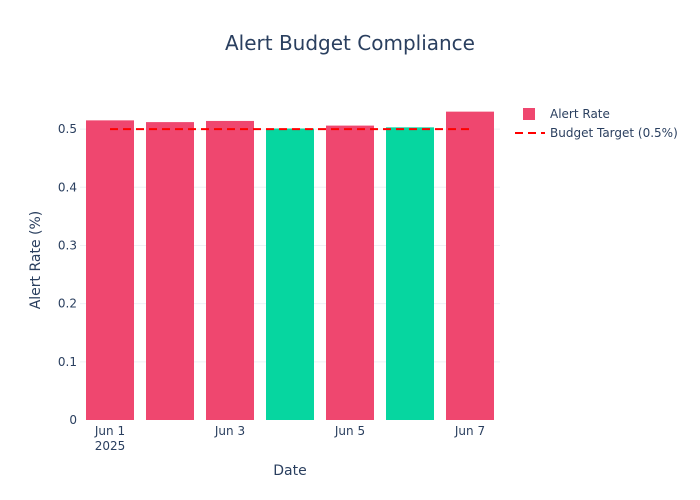  What do you see at coordinates (36, 260) in the screenshot?
I see `y-axis-title: Alert Rate (%)` at bounding box center [36, 260].